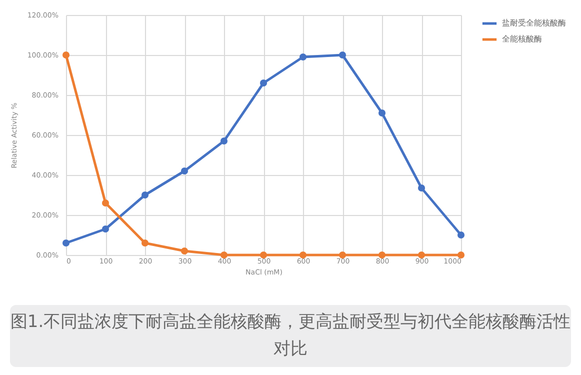 This screenshot has width=581, height=375. I want to click on legend-label: 全能核酸酶, so click(522, 39).